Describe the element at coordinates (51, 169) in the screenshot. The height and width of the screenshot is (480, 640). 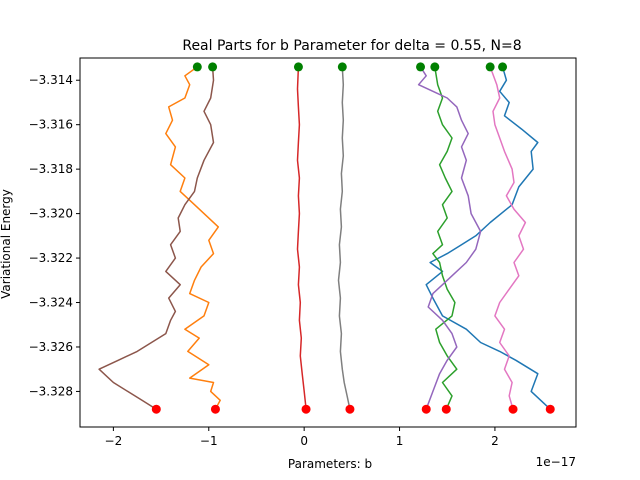
I see `y-tick-label: −3.318` at that location.